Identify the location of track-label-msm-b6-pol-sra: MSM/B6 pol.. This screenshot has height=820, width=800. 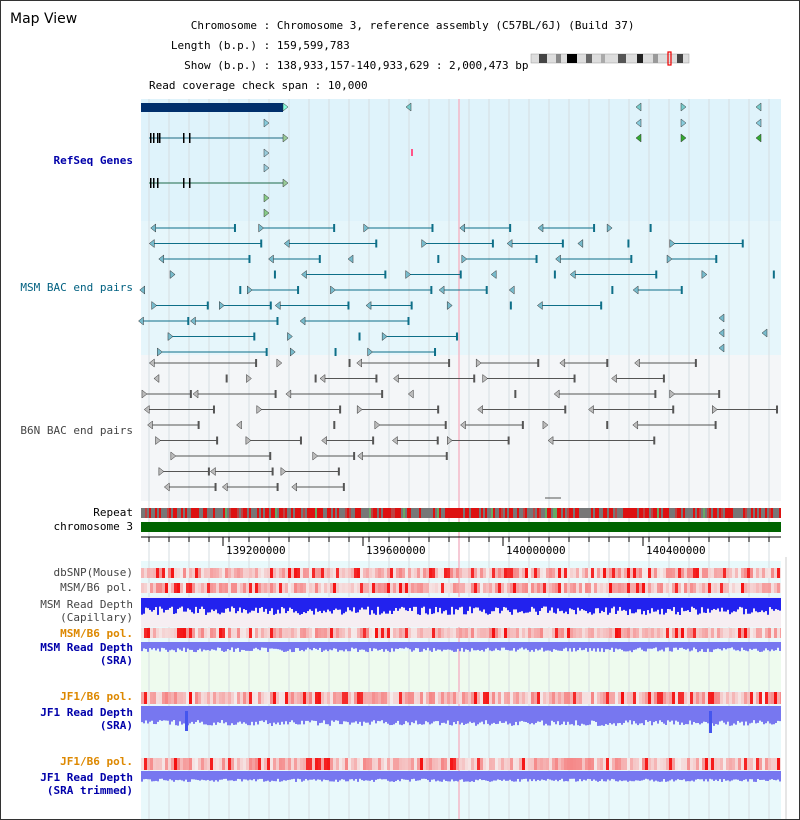
(96, 633).